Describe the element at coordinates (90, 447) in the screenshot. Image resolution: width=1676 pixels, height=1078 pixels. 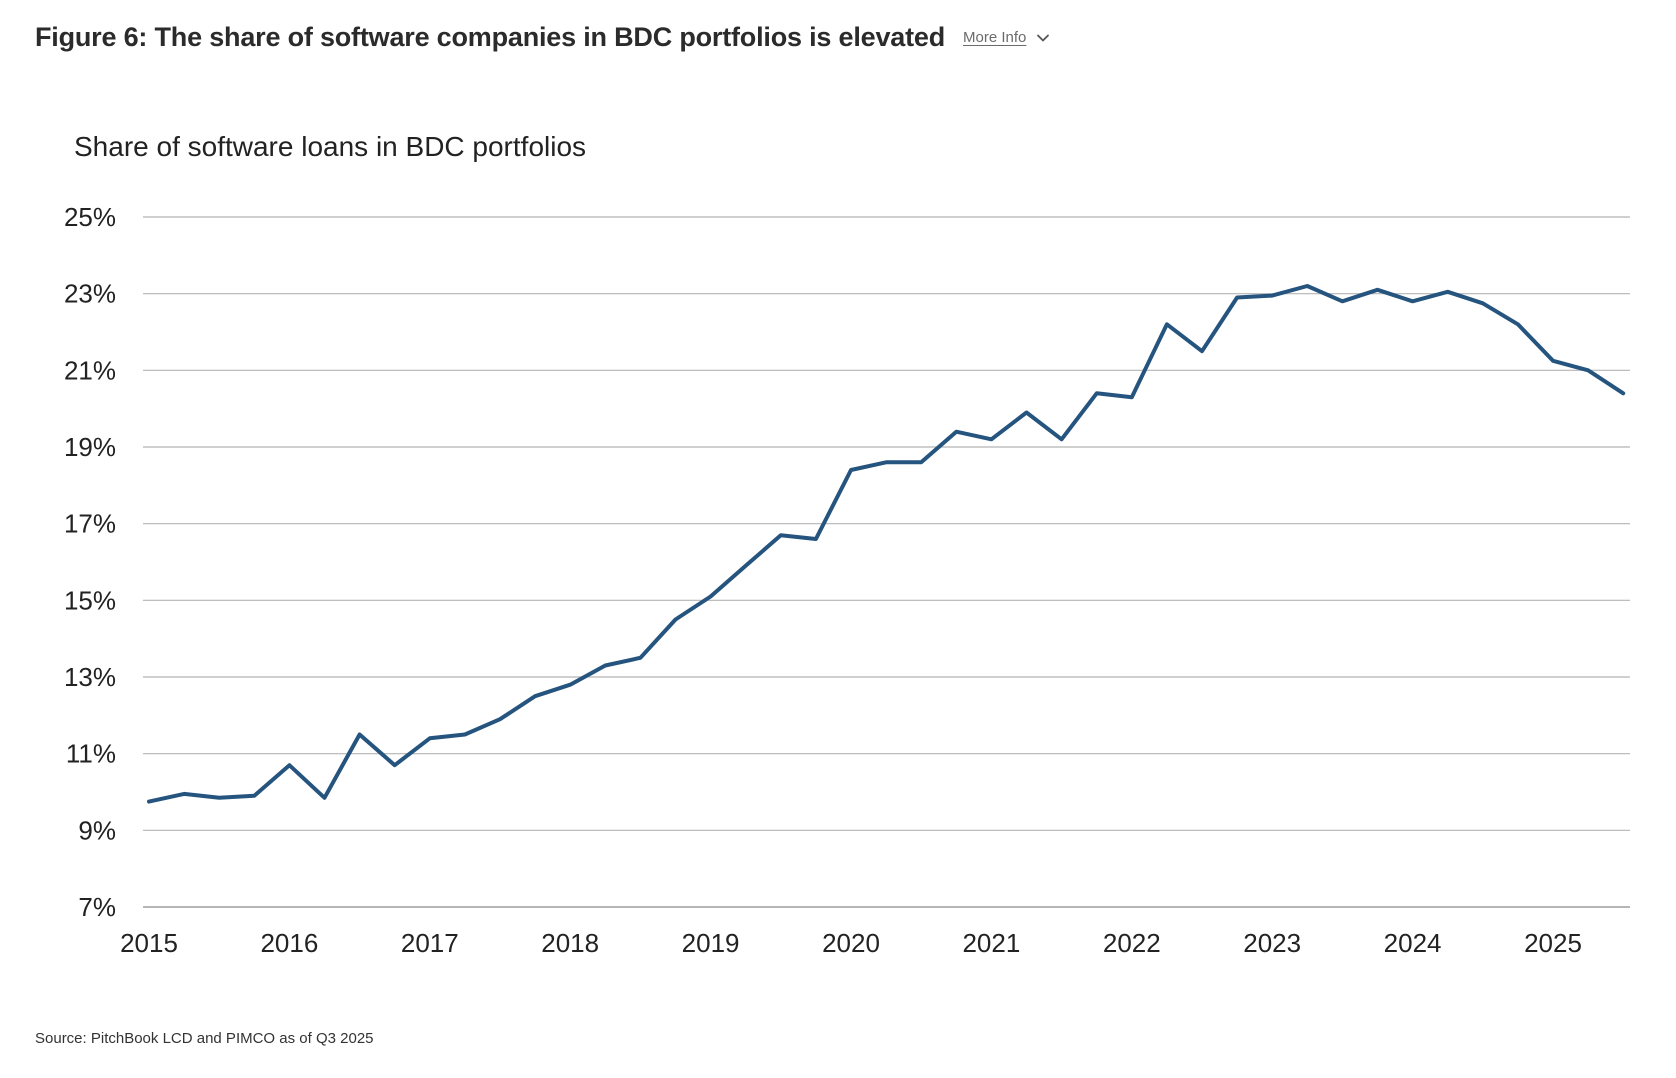
I see `y-tick-label: 19%` at that location.